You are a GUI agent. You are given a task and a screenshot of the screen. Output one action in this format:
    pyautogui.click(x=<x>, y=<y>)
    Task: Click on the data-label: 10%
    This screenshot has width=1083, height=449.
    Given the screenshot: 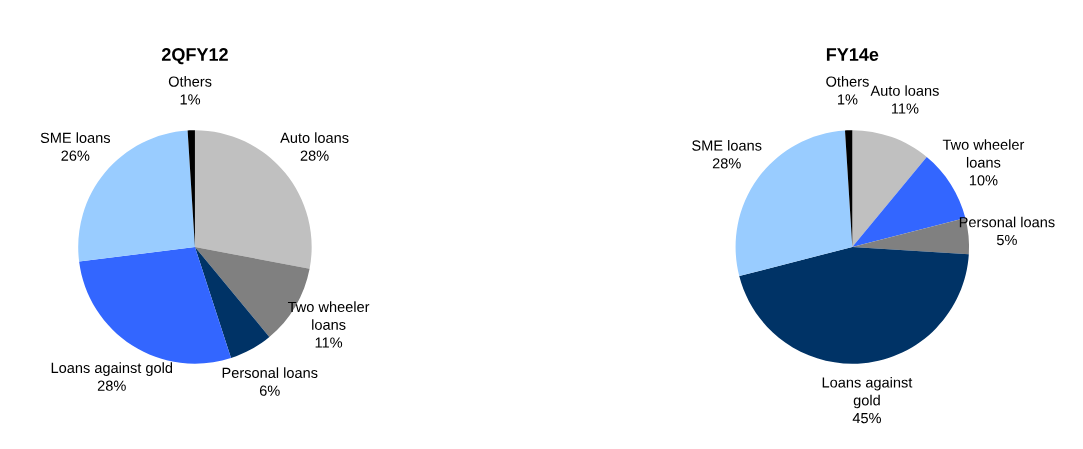 What is the action you would take?
    pyautogui.click(x=983, y=180)
    